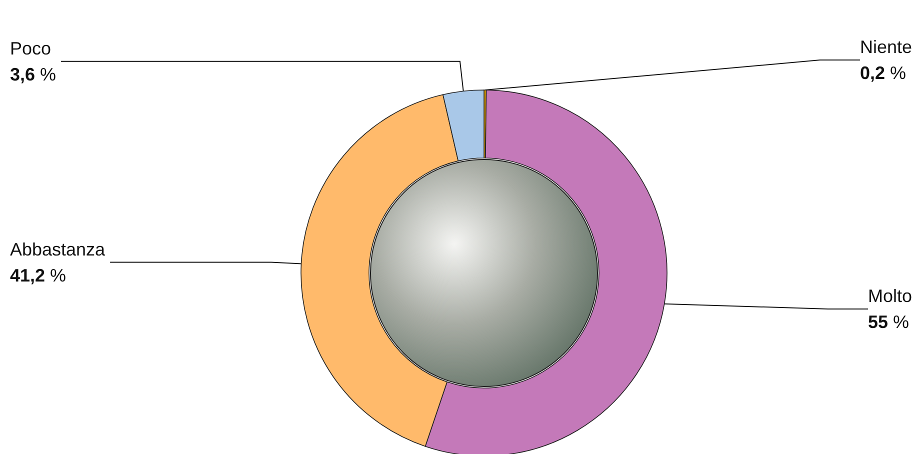  I want to click on slice-label: Poco, so click(31, 48).